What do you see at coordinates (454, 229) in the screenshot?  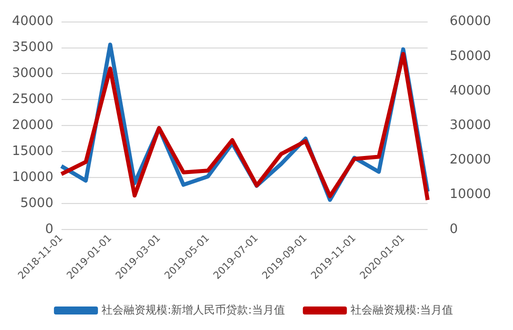 I see `y2-tick-label: 0` at bounding box center [454, 229].